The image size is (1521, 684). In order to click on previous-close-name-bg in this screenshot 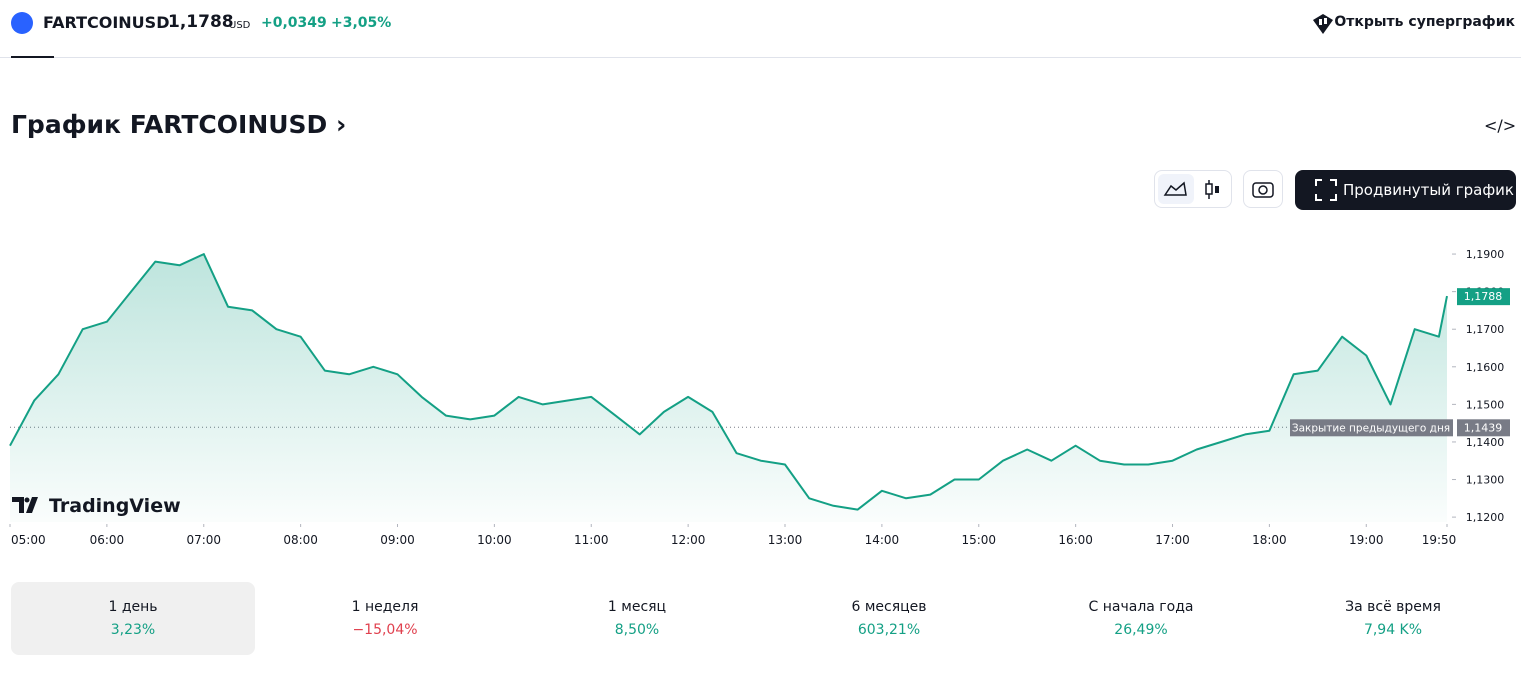, I will do `click(1371, 428)`.